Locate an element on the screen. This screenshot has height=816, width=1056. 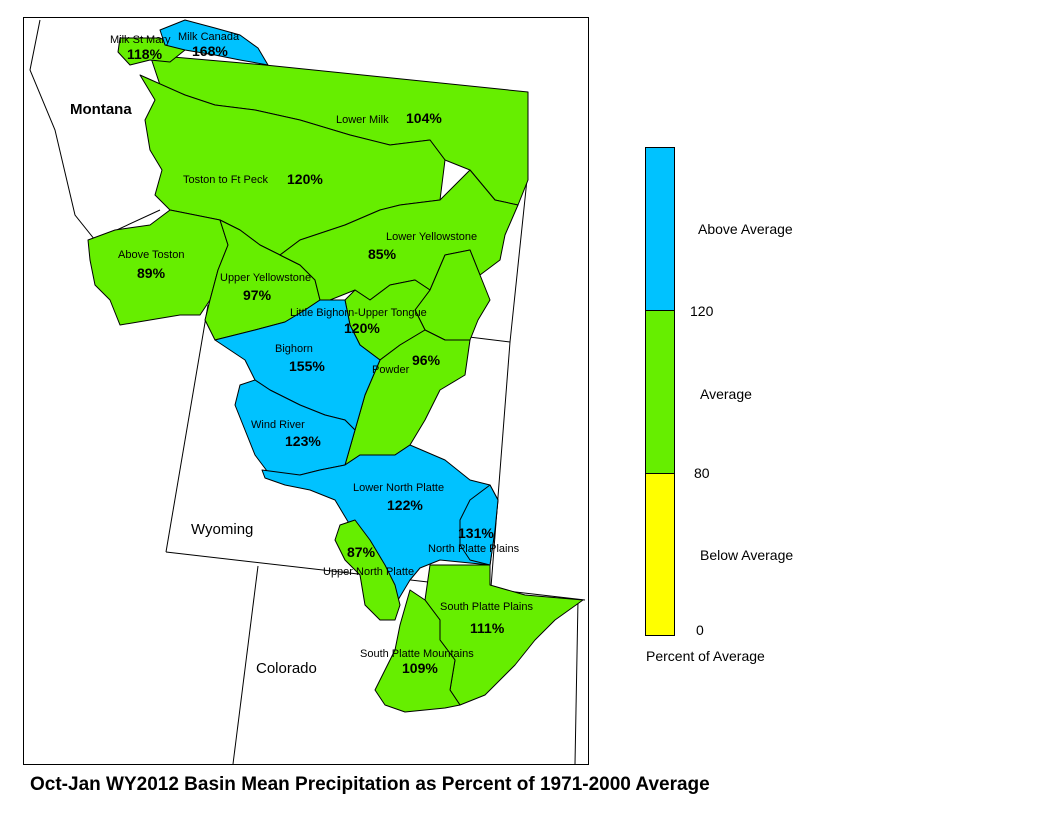
colorado-east-border is located at coordinates (576, 682).